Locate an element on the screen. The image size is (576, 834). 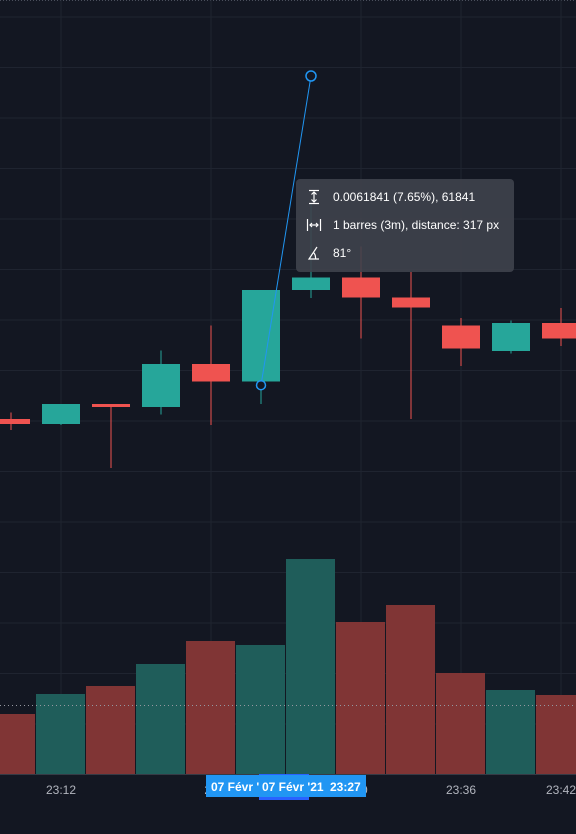
crosshair-label-main-box is located at coordinates (312, 786).